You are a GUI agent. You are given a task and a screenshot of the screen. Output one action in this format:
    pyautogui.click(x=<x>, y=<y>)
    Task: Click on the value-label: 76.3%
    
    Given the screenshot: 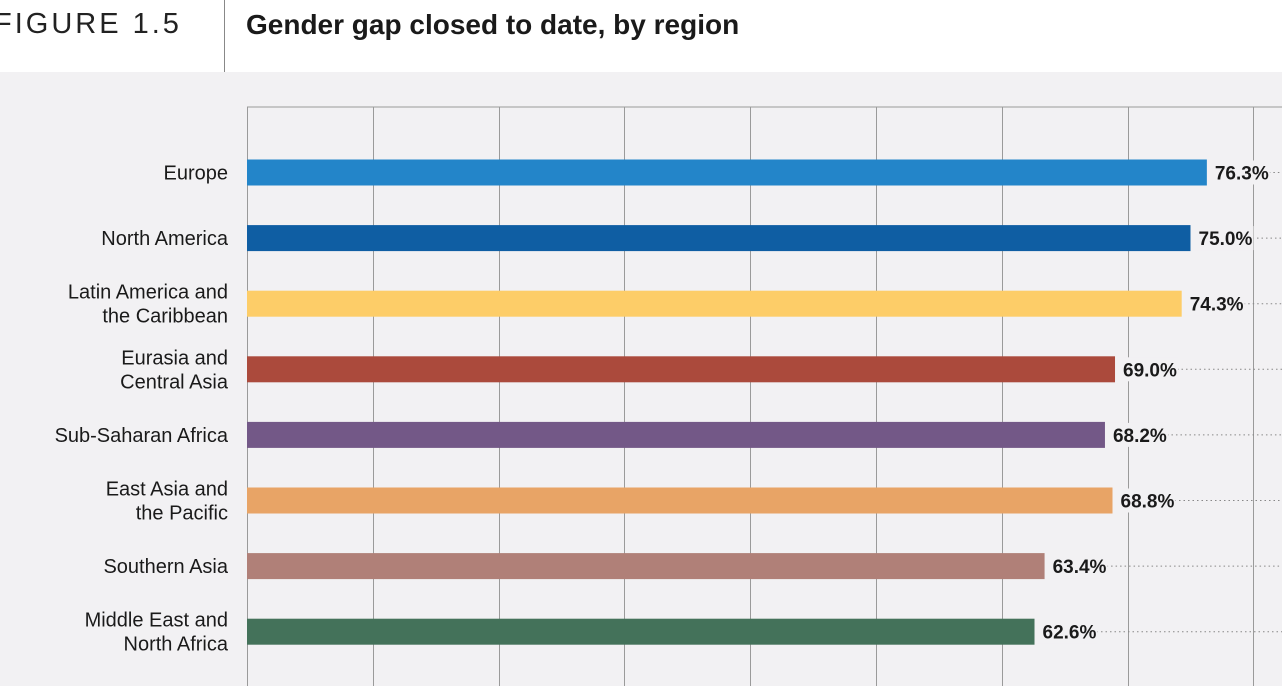 What is the action you would take?
    pyautogui.click(x=1242, y=174)
    